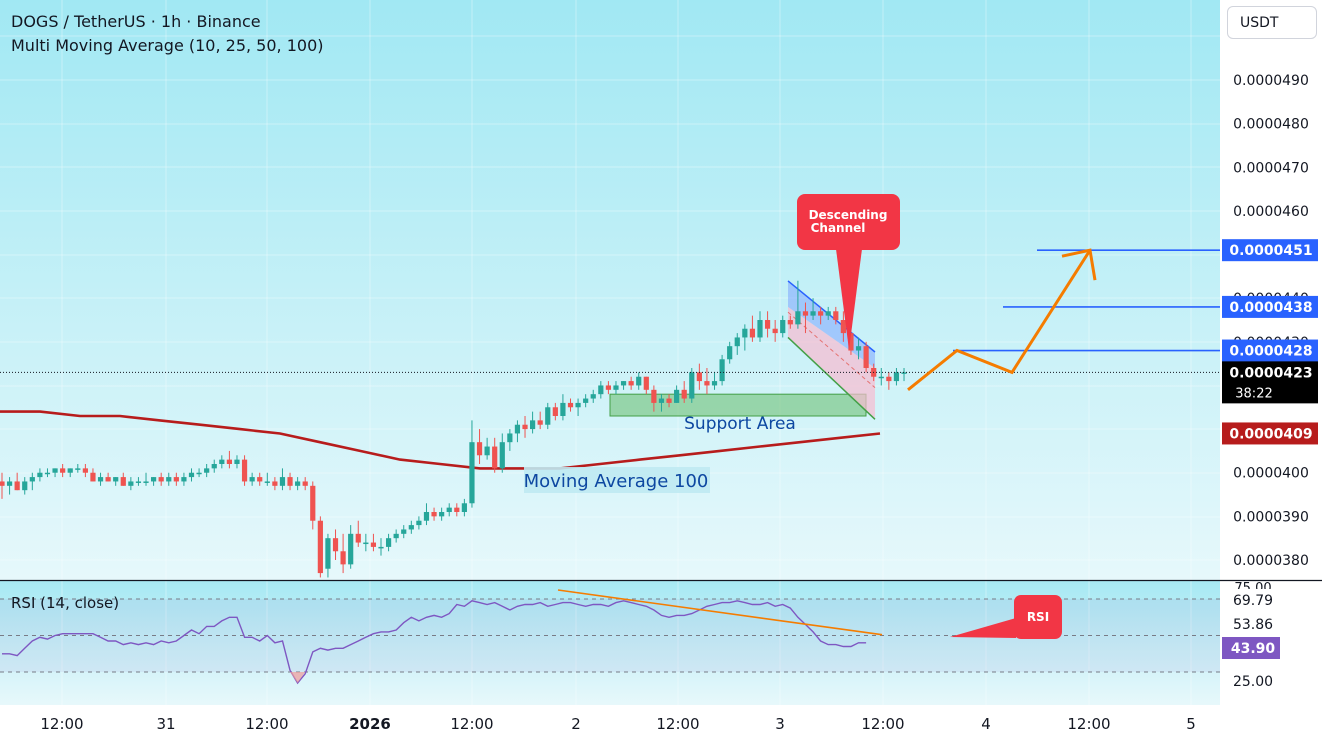  I want to click on rsi-tag-bg, so click(1251, 600).